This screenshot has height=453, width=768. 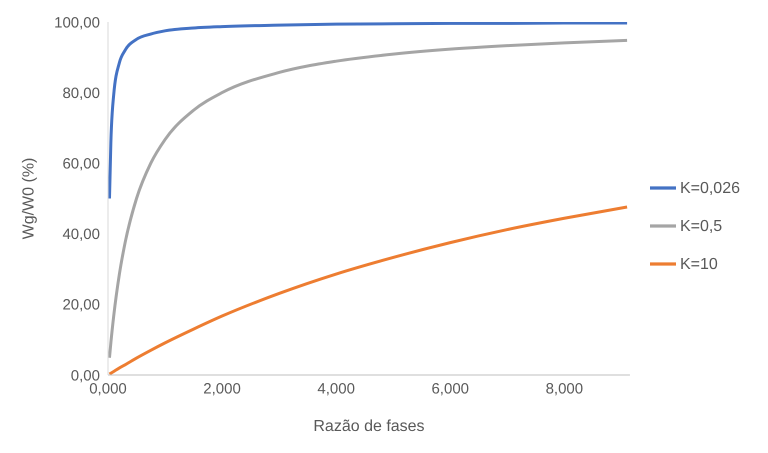 I want to click on y-axis-title: Wg/W0 (%), so click(x=29, y=199).